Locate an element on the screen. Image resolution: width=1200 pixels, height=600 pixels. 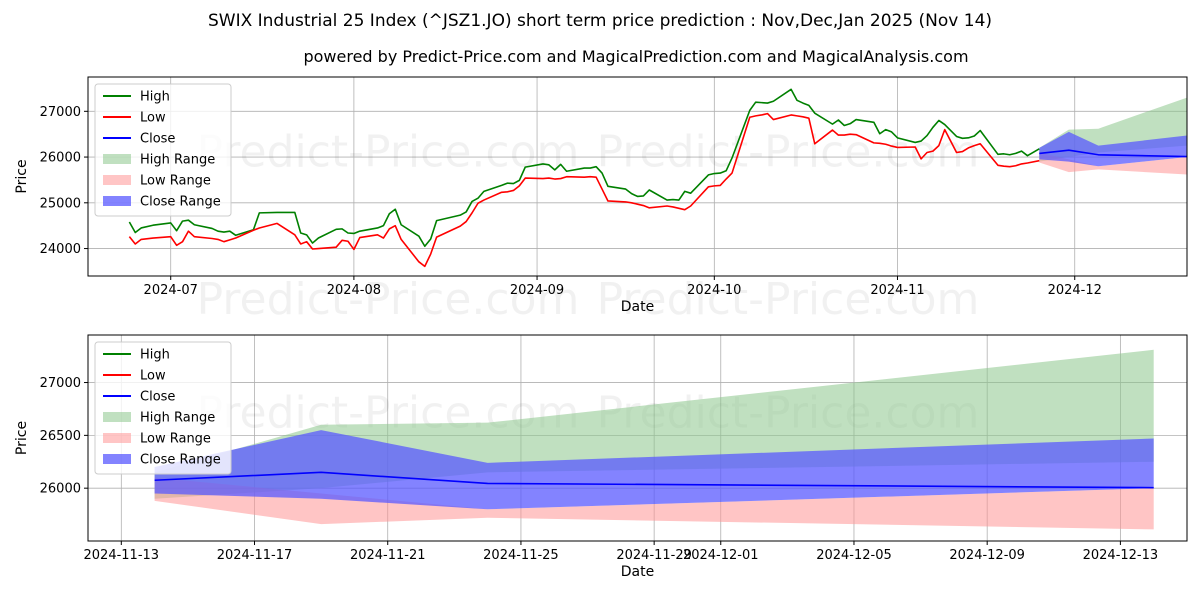
x-tick-label: 2024-12-13 is located at coordinates (1121, 555).